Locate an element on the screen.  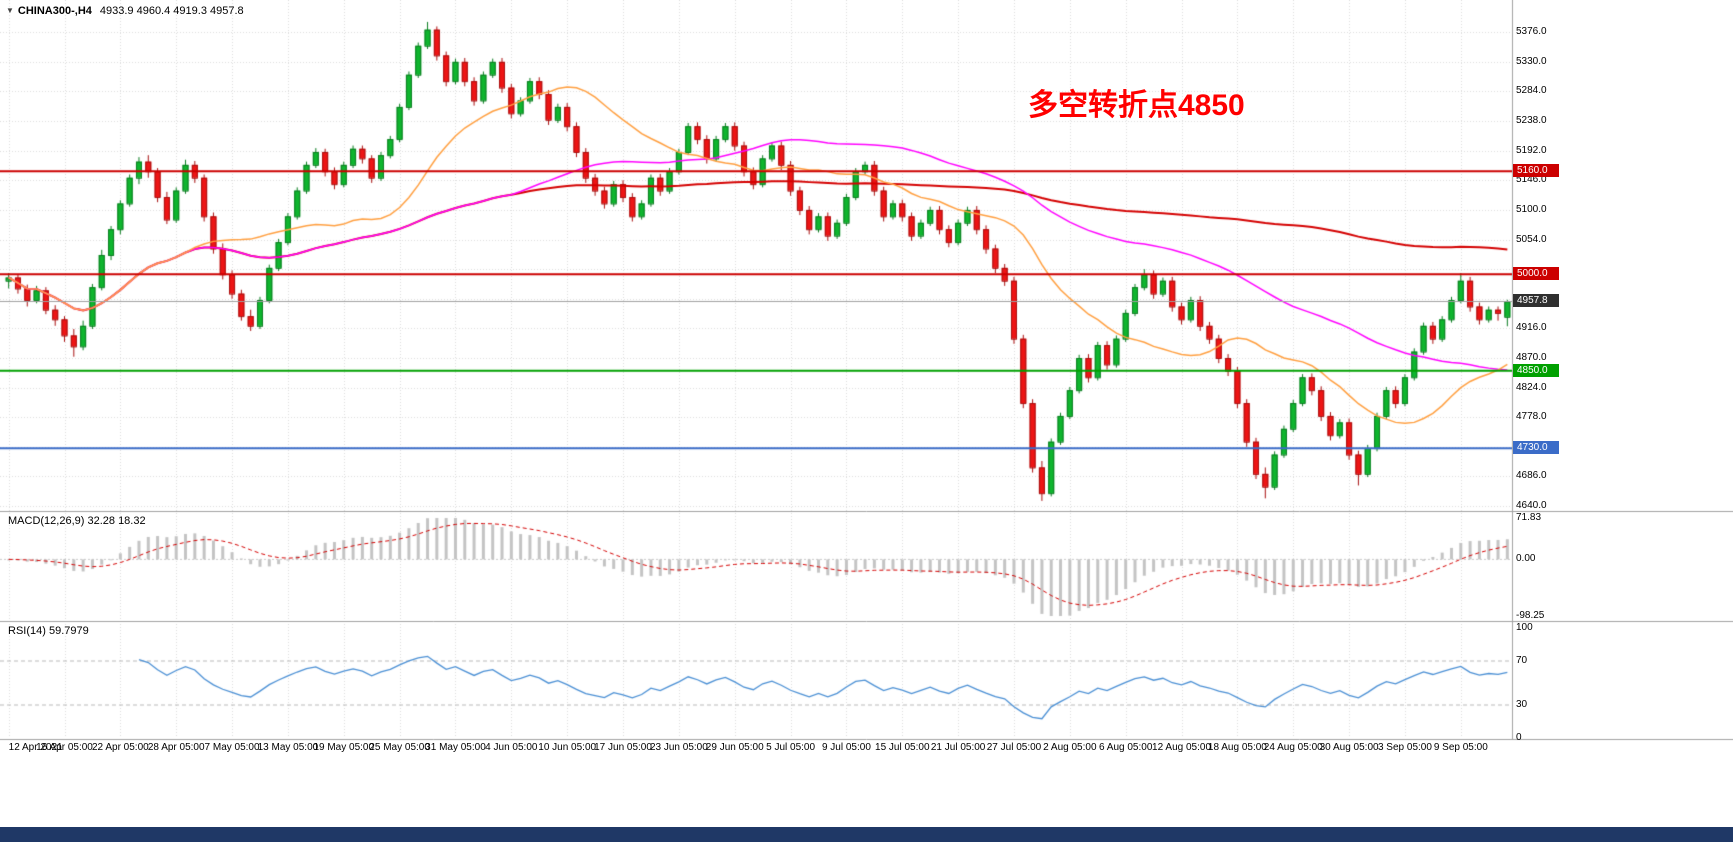
price-tick-label: 5238.0 is located at coordinates (1531, 121).